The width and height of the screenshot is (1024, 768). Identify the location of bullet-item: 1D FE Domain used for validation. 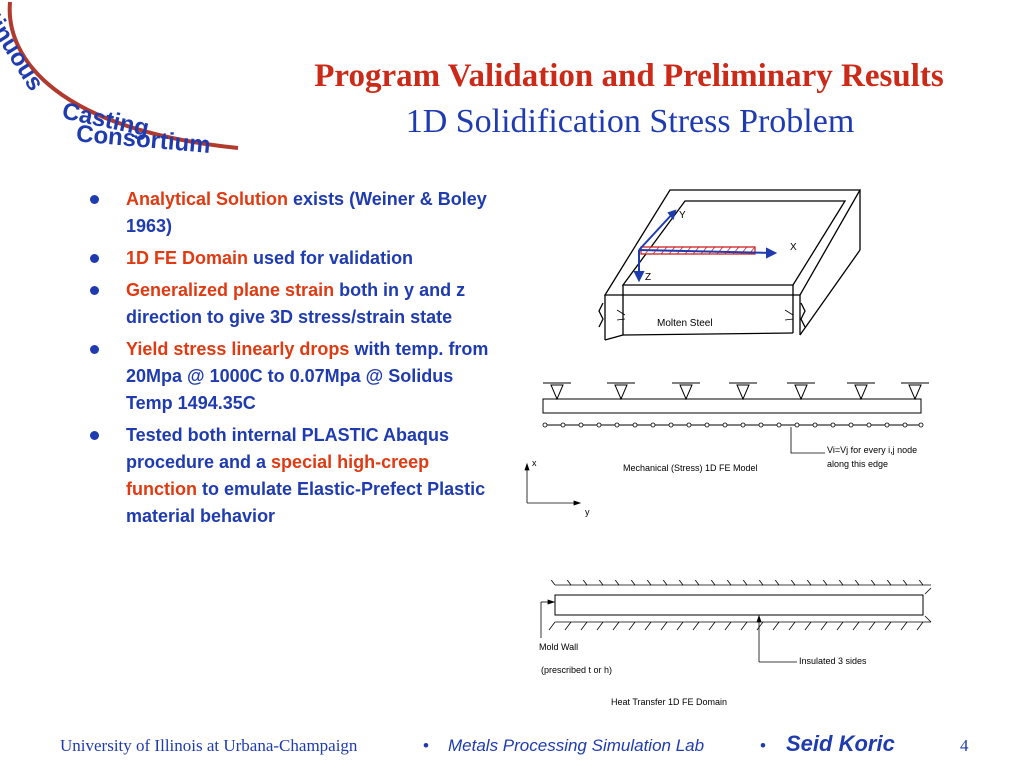
(295, 258).